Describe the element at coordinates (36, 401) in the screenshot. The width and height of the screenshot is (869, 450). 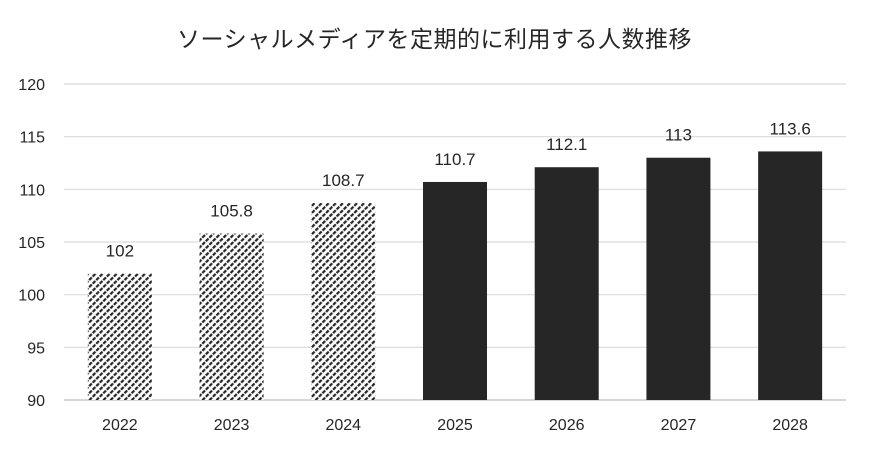
I see `y-tick-label: 90` at that location.